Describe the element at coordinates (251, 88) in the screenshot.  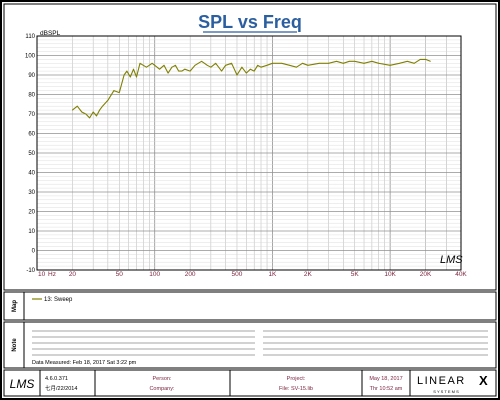
I see `series-layer` at that location.